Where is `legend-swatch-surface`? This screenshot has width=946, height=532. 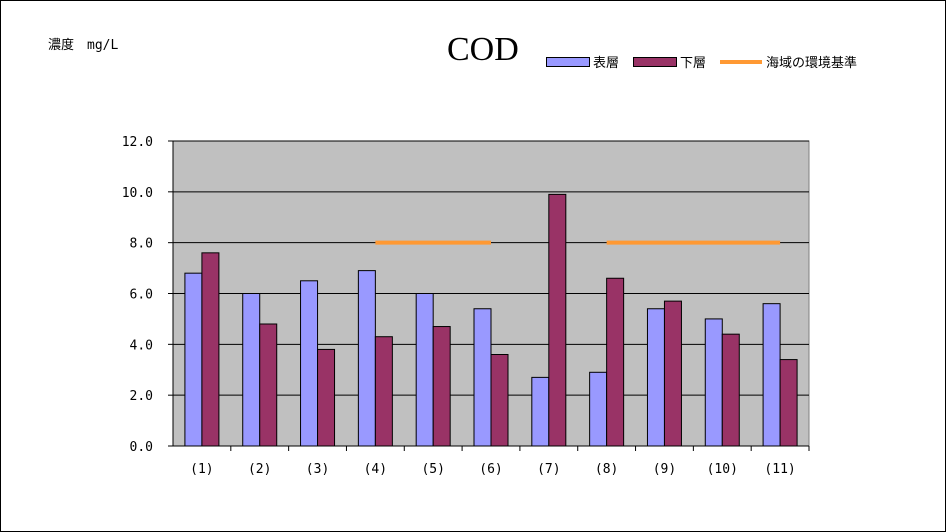
legend-swatch-surface is located at coordinates (568, 61).